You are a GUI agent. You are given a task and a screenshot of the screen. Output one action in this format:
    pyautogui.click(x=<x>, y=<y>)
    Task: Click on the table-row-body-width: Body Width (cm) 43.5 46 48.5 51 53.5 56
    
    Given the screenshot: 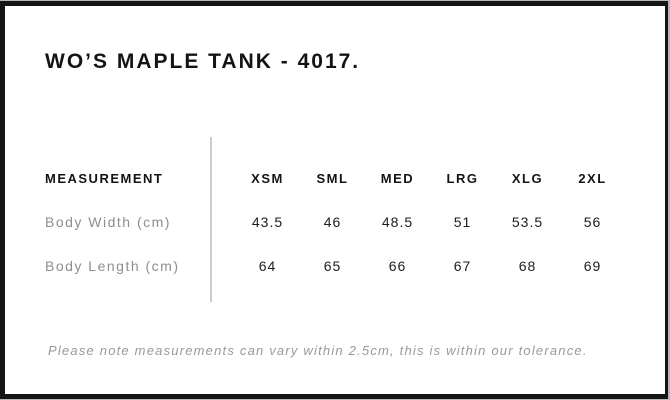 What is the action you would take?
    pyautogui.click(x=335, y=222)
    